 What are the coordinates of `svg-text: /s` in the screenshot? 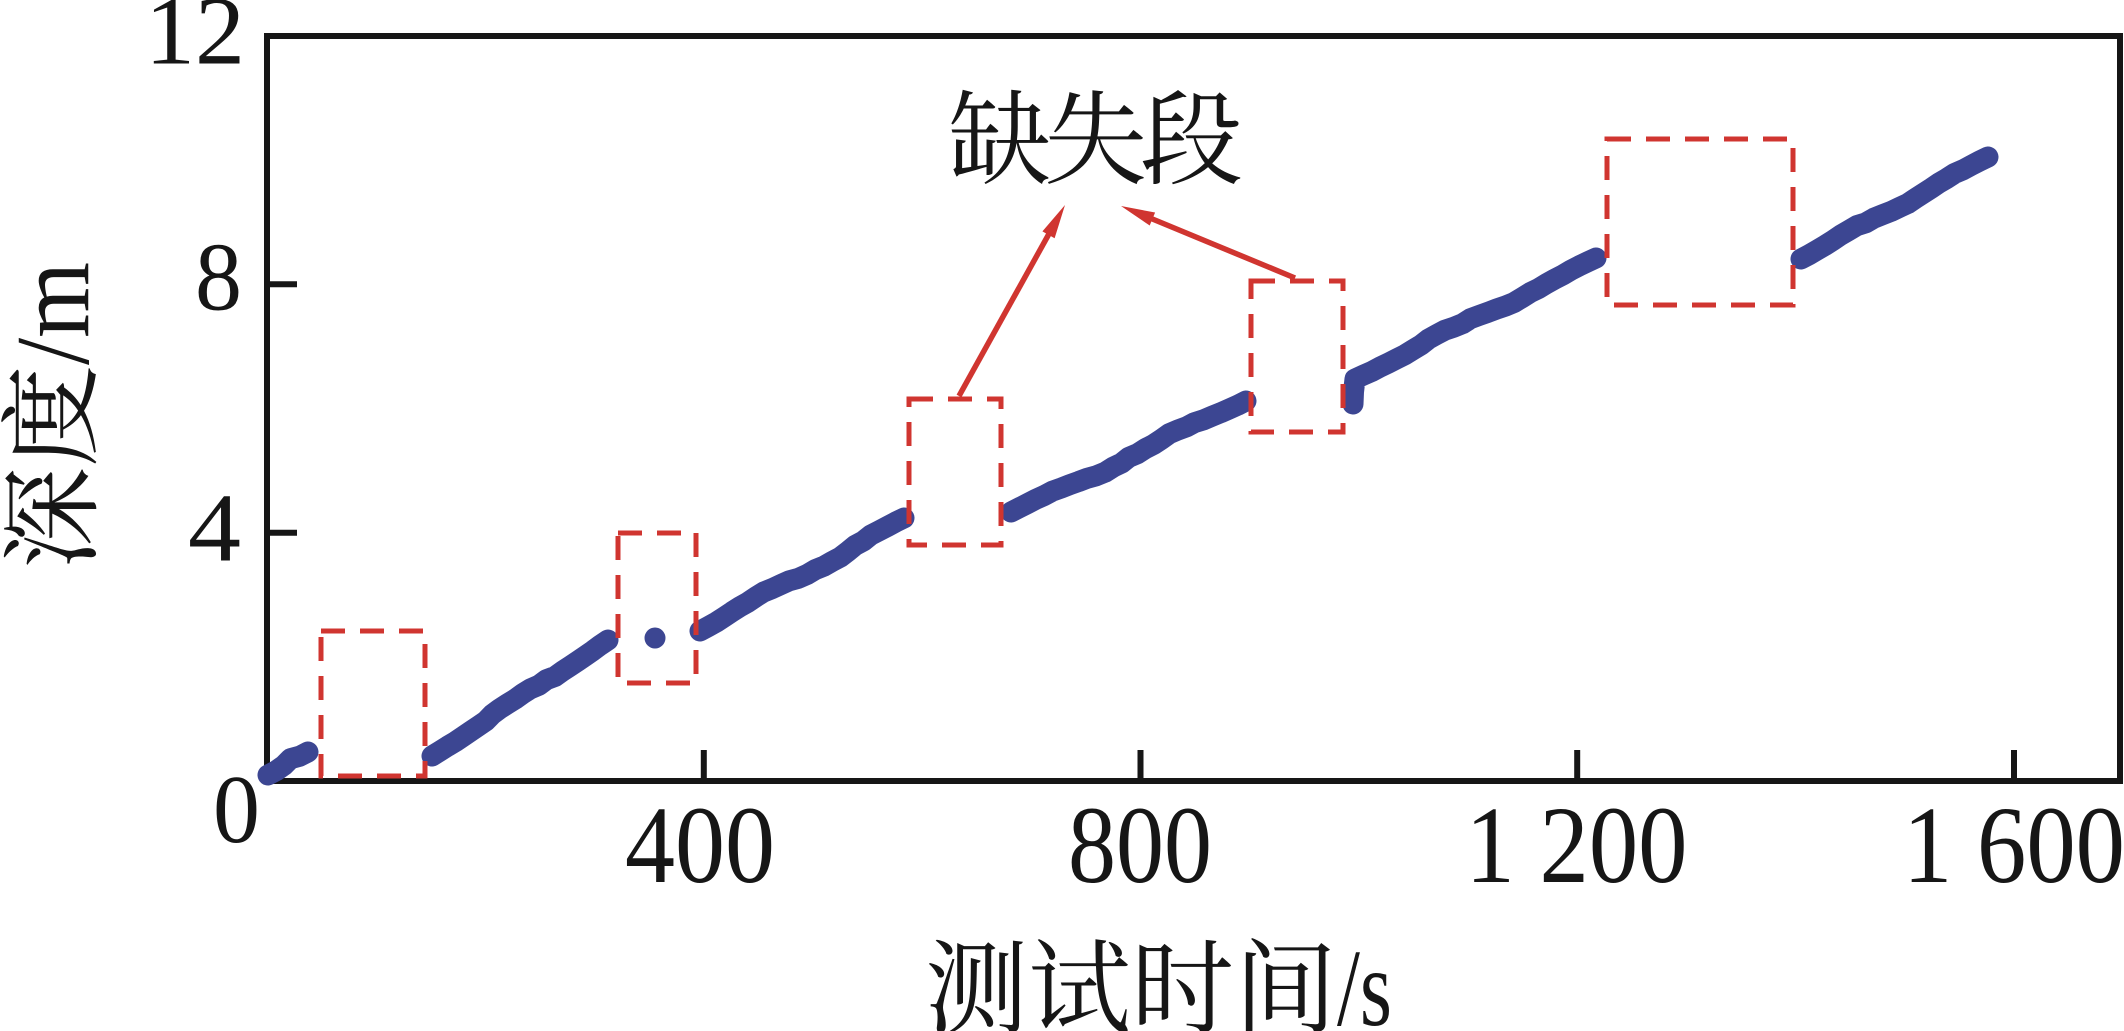 It's located at (1364, 979).